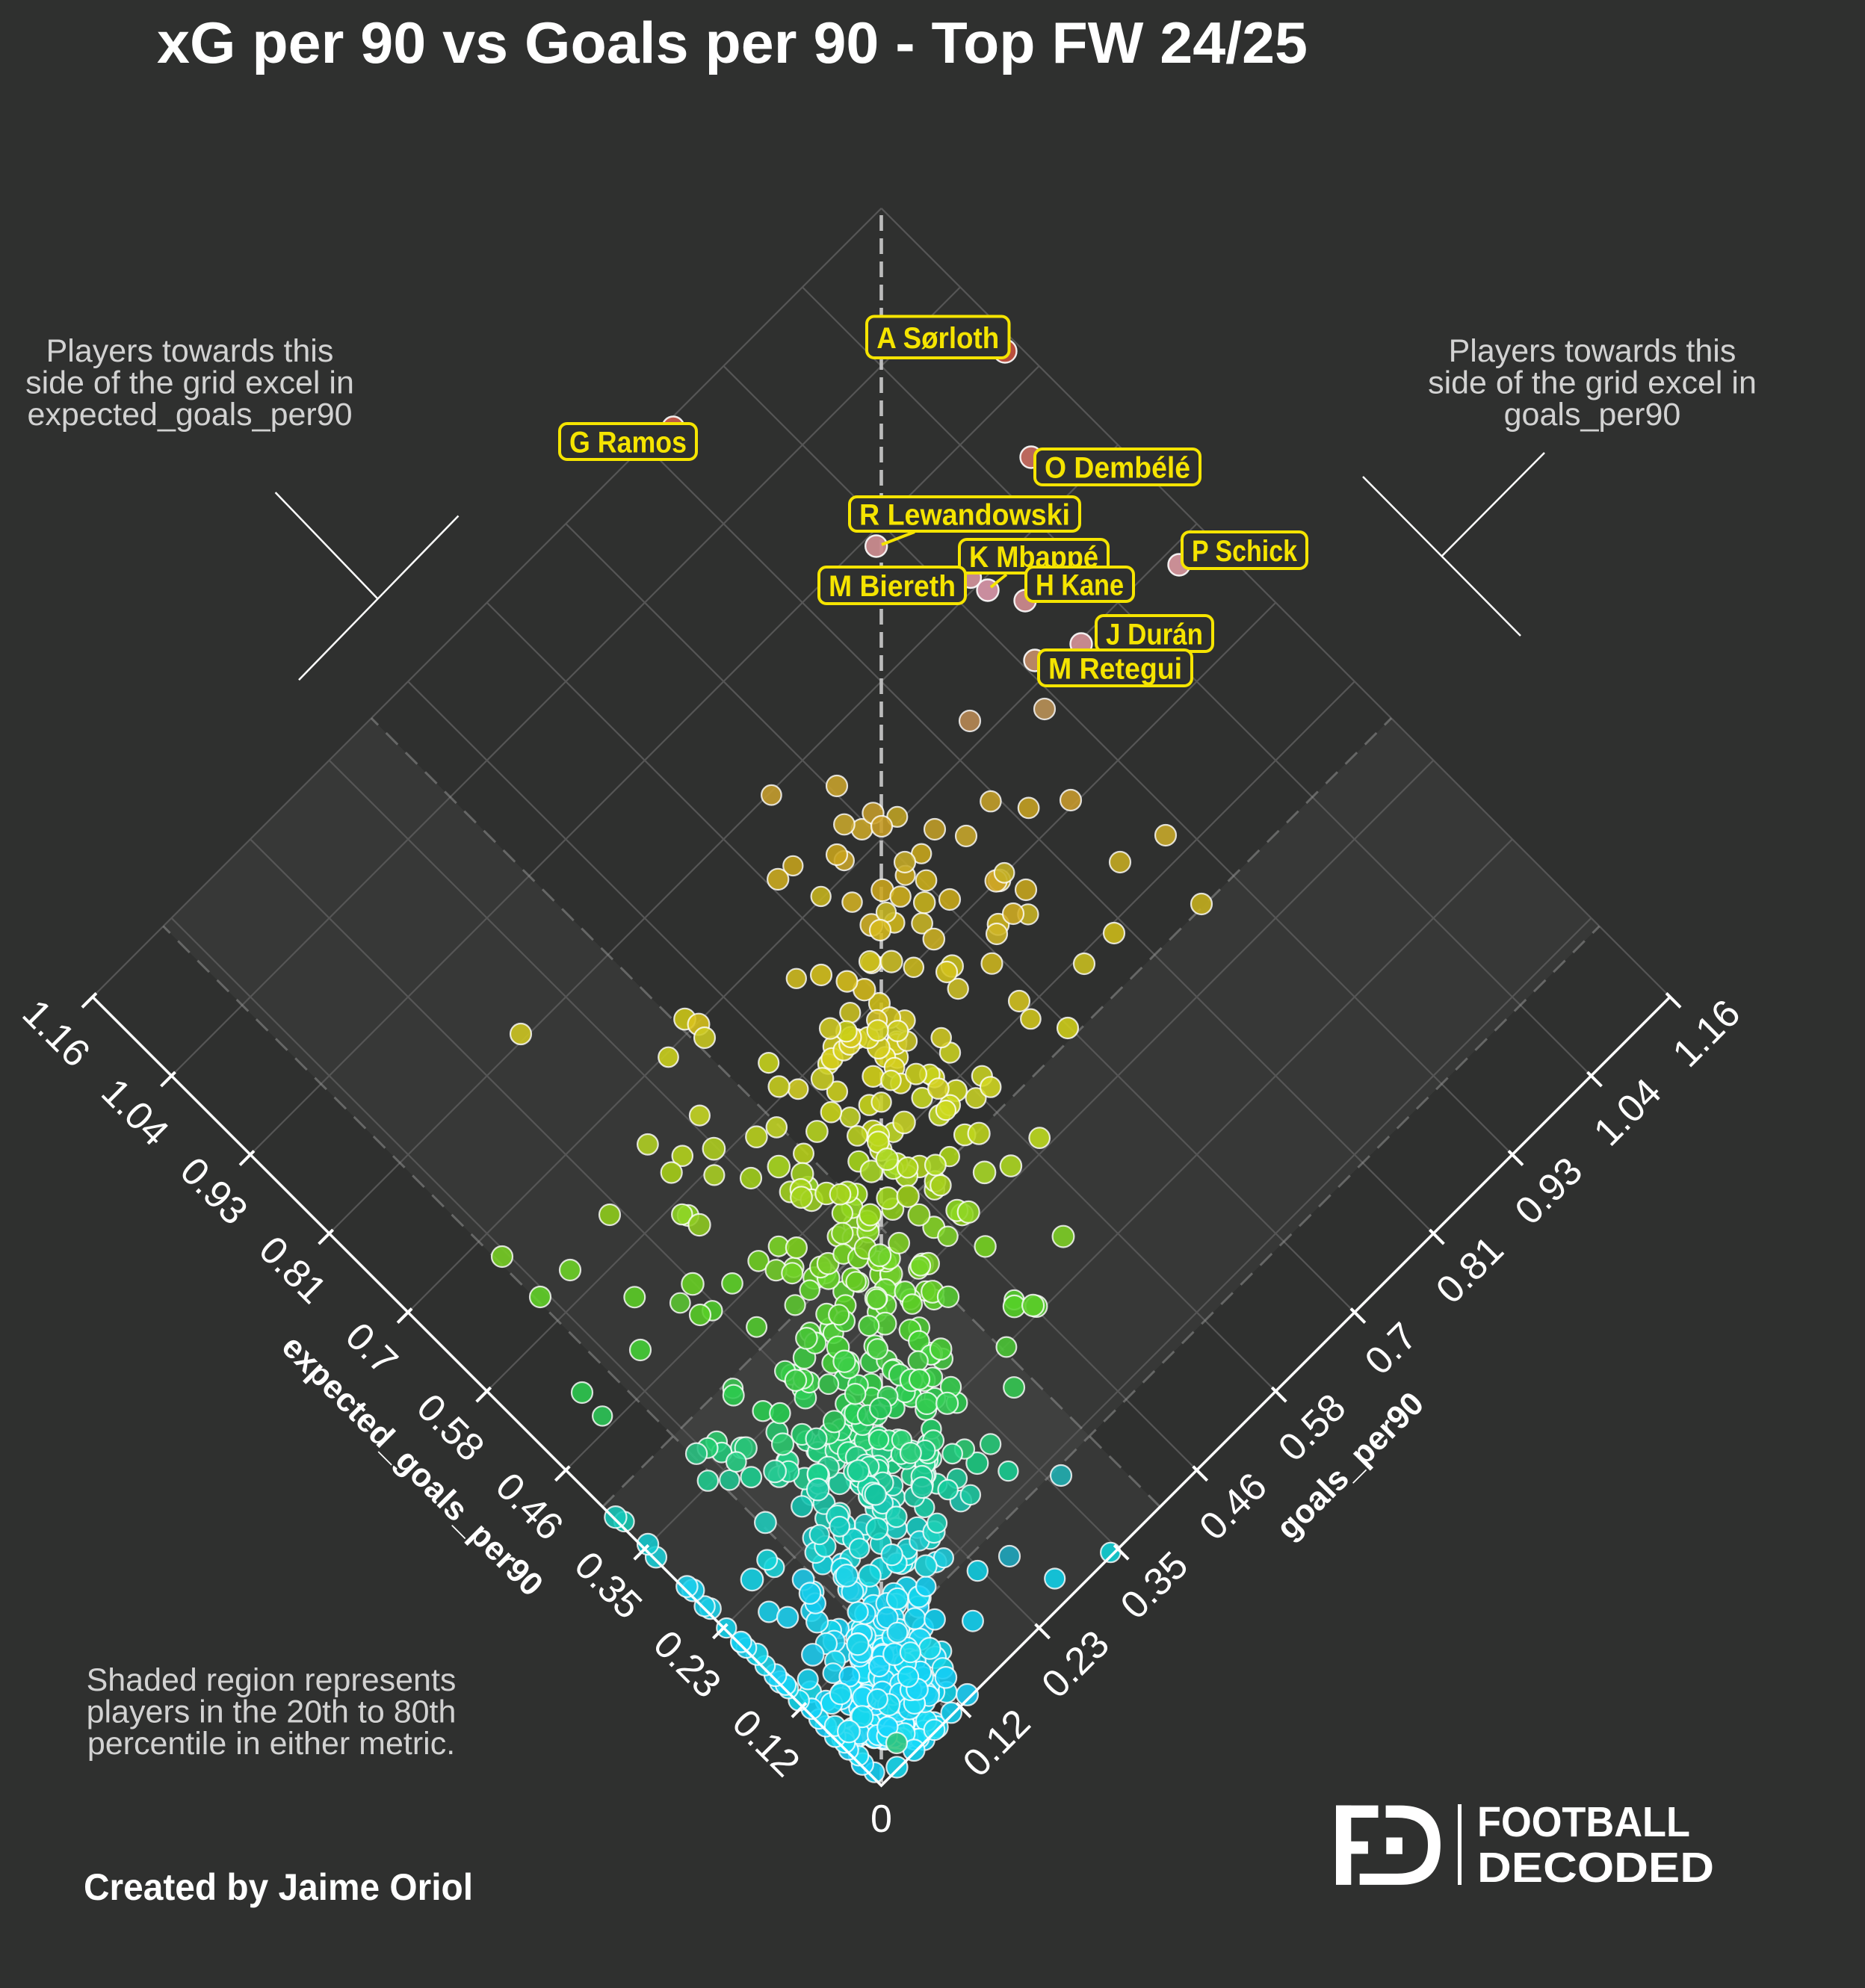 This screenshot has height=1988, width=1865. Describe the element at coordinates (189, 415) in the screenshot. I see `svg-text: expected_goals_per90` at that location.